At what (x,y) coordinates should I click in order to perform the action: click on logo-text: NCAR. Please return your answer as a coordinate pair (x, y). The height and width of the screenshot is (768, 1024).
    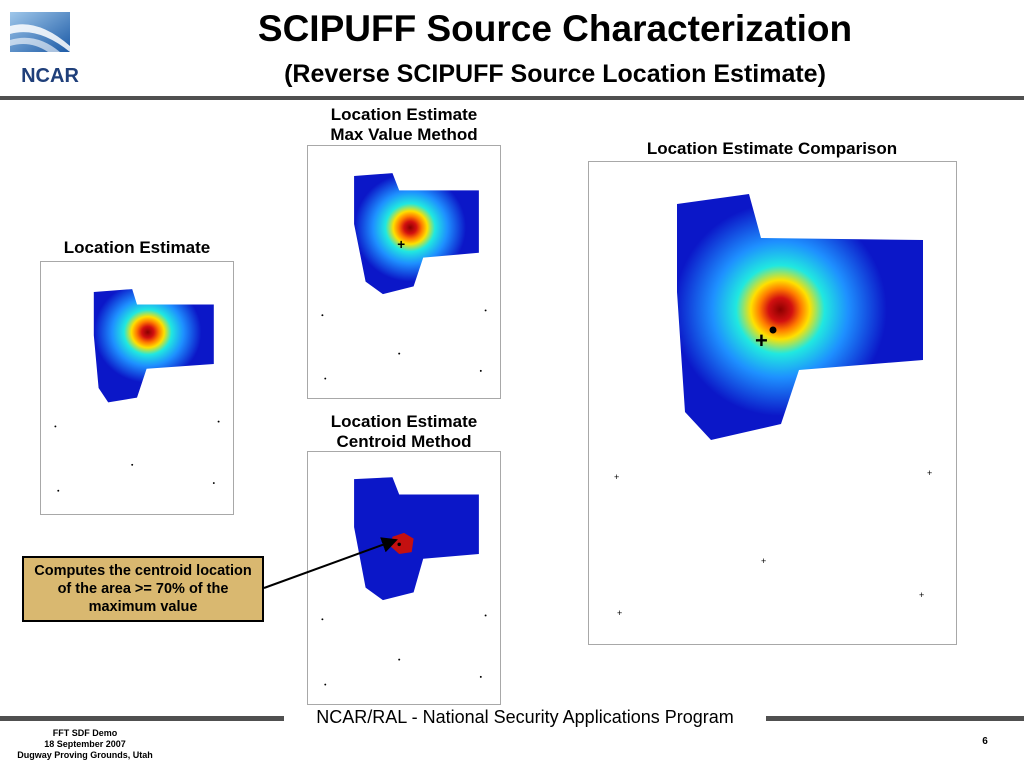
    Looking at the image, I should click on (50, 76).